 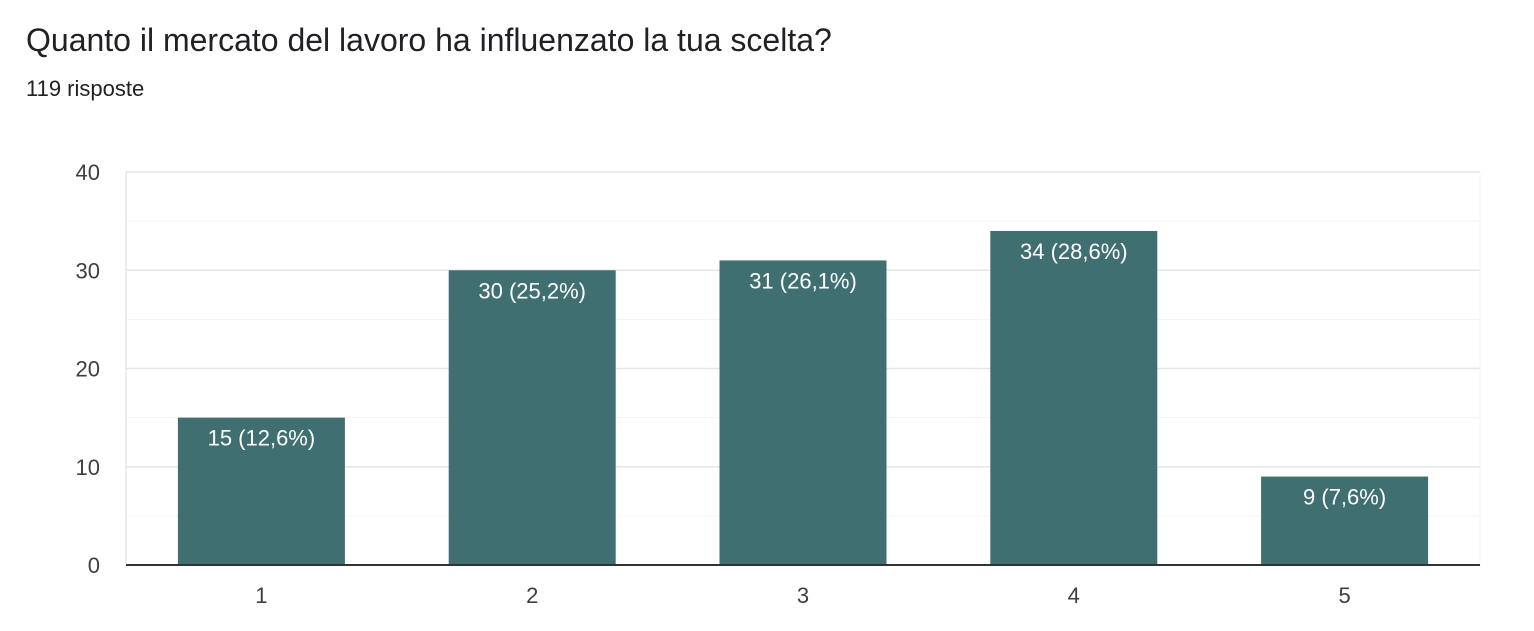 I want to click on bar-data-label: 15 (12,6%), so click(x=262, y=438).